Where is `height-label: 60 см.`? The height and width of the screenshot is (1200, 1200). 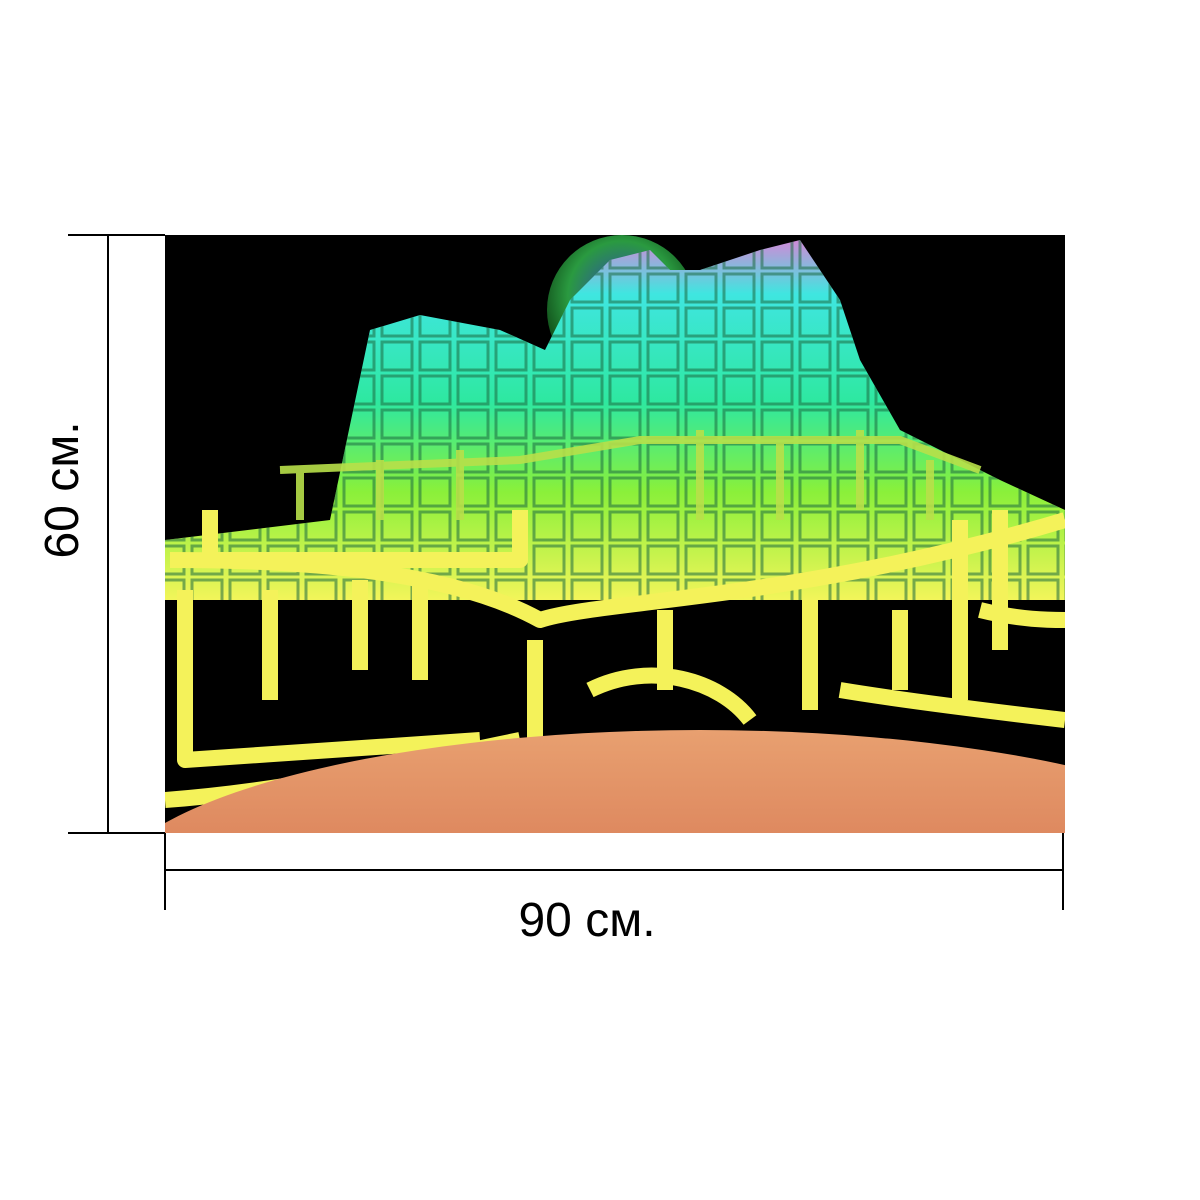
height-label: 60 см. is located at coordinates (62, 489).